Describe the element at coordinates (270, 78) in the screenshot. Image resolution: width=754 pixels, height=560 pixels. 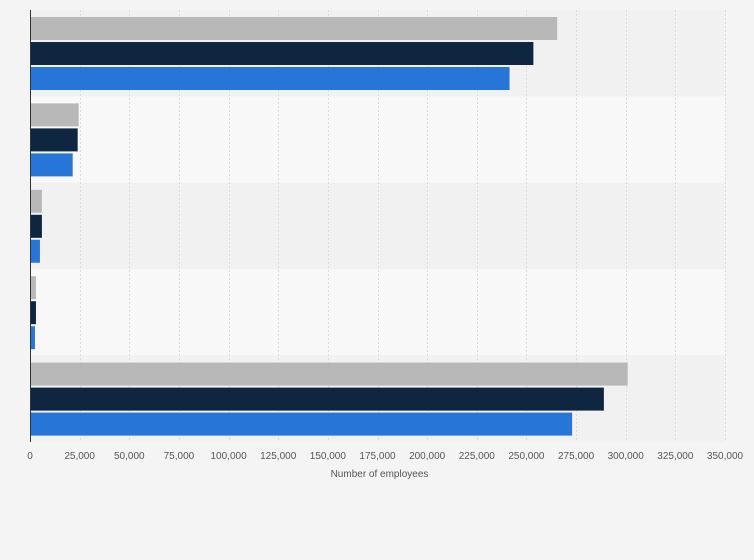
I see `bar-group1-series3` at that location.